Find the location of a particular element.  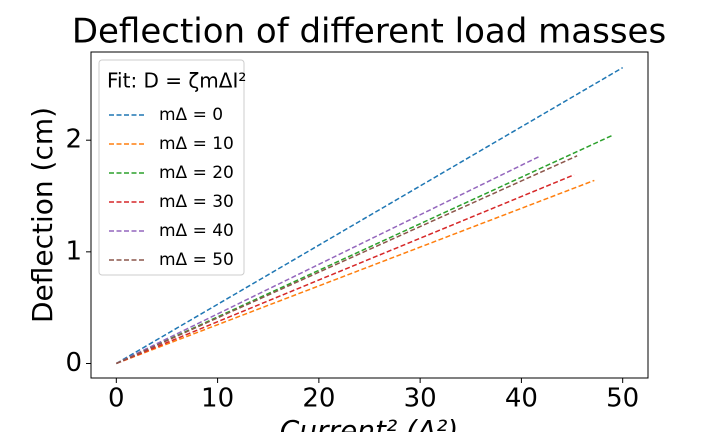

legend-label: mΔ = 10 is located at coordinates (196, 144).